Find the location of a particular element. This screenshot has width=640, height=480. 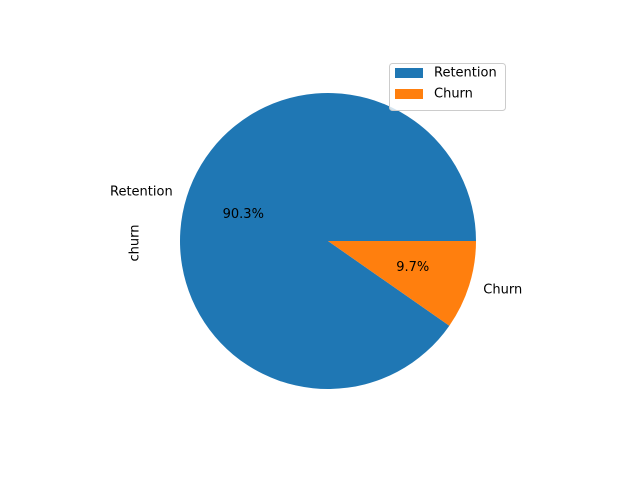

value-label-churn: 9.7% is located at coordinates (412, 267).